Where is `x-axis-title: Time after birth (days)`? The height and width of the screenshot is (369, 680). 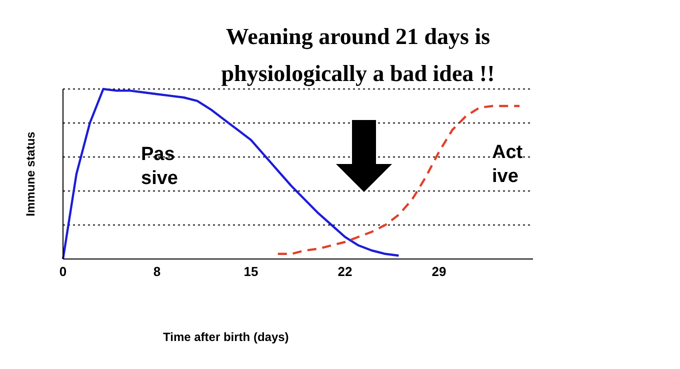
x-axis-title: Time after birth (days) is located at coordinates (226, 337).